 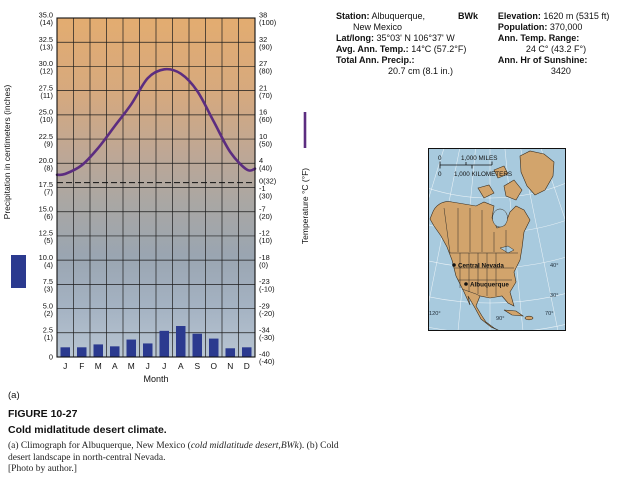 I want to click on svg-text: (40), so click(x=265, y=167).